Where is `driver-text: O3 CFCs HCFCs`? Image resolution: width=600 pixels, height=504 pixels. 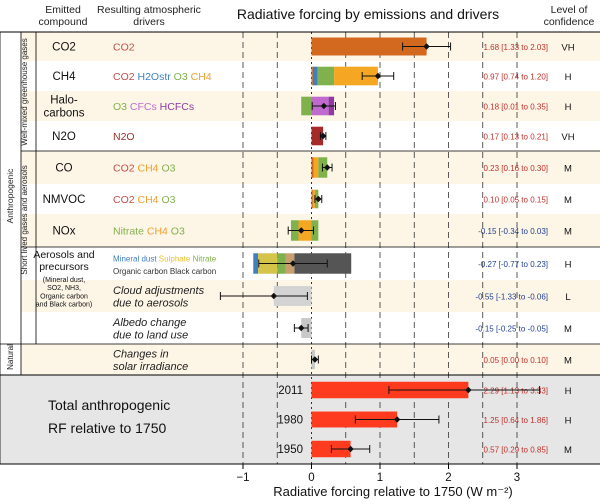
driver-text: O3 CFCs HCFCs is located at coordinates (153, 107).